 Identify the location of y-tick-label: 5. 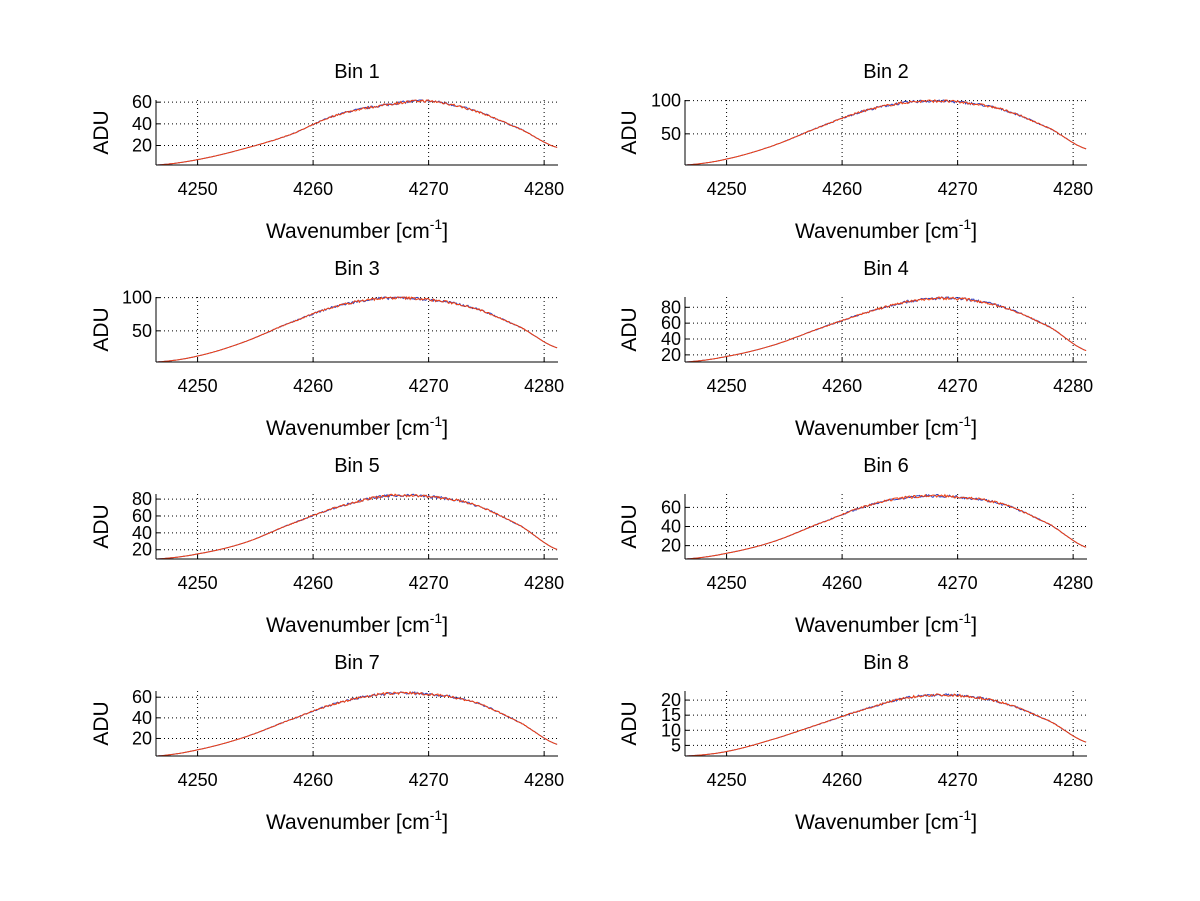
(676, 745).